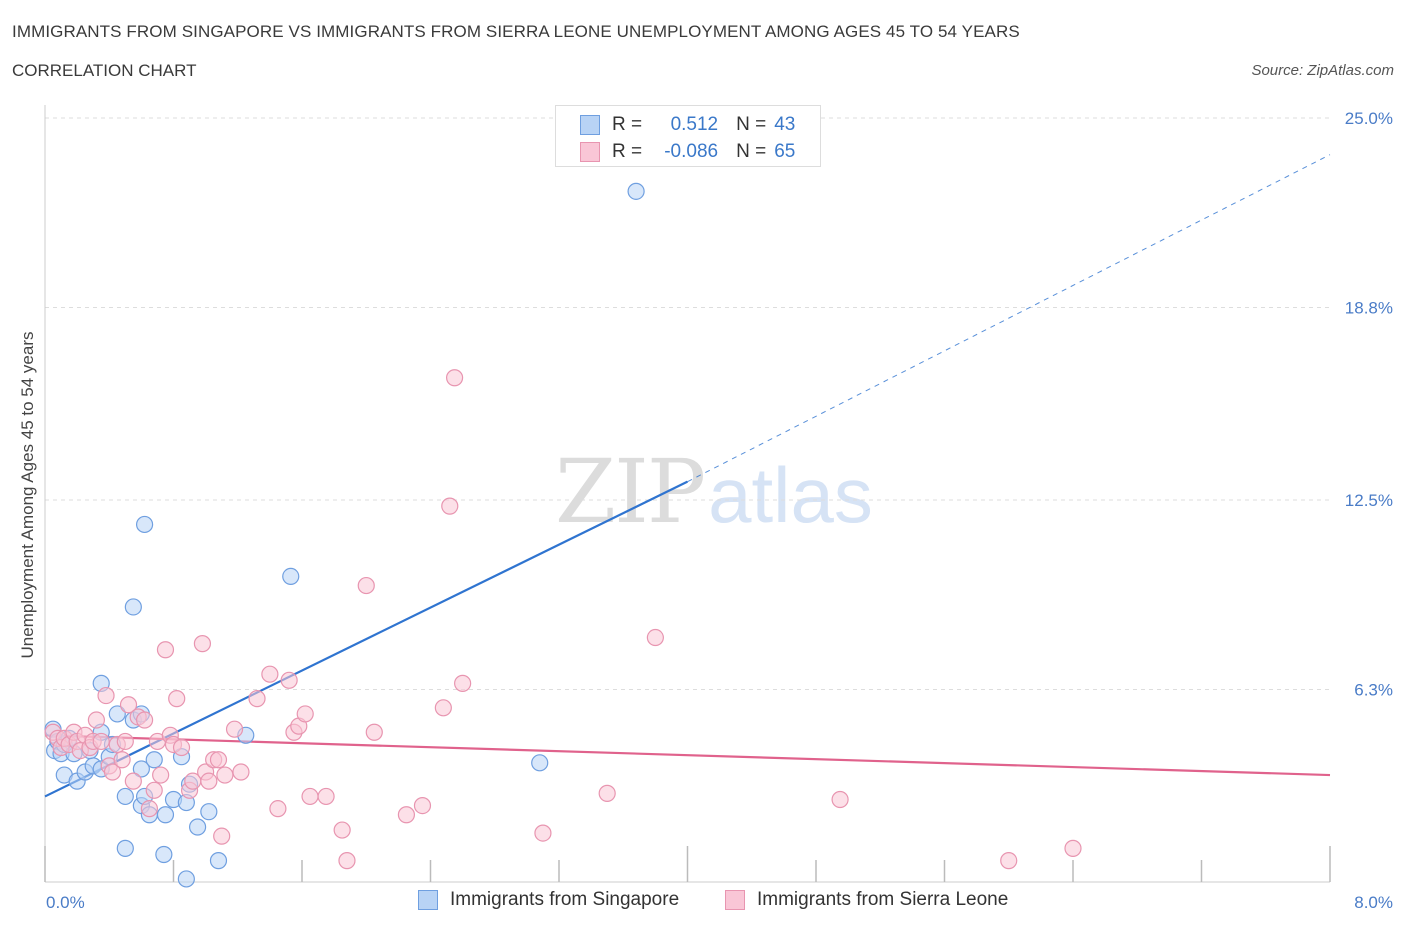 Image resolution: width=1406 pixels, height=930 pixels. What do you see at coordinates (785, 124) in the screenshot?
I see `legend-n-value-singapore: 43` at bounding box center [785, 124].